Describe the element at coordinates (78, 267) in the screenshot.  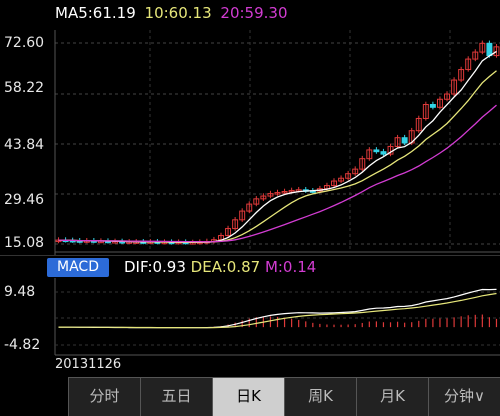
I see `macd-button: MACD` at that location.